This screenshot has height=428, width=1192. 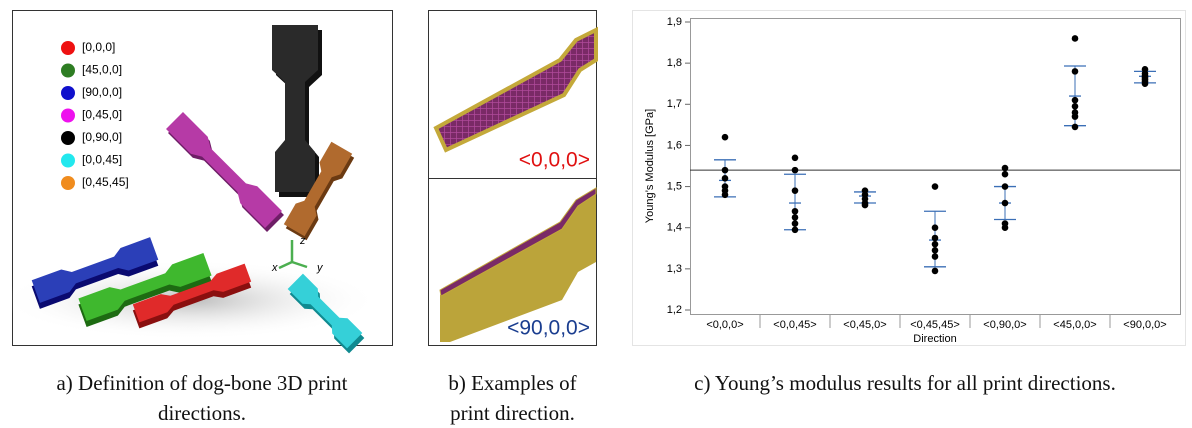 What do you see at coordinates (674, 104) in the screenshot?
I see `y-tick-label: 1,7` at bounding box center [674, 104].